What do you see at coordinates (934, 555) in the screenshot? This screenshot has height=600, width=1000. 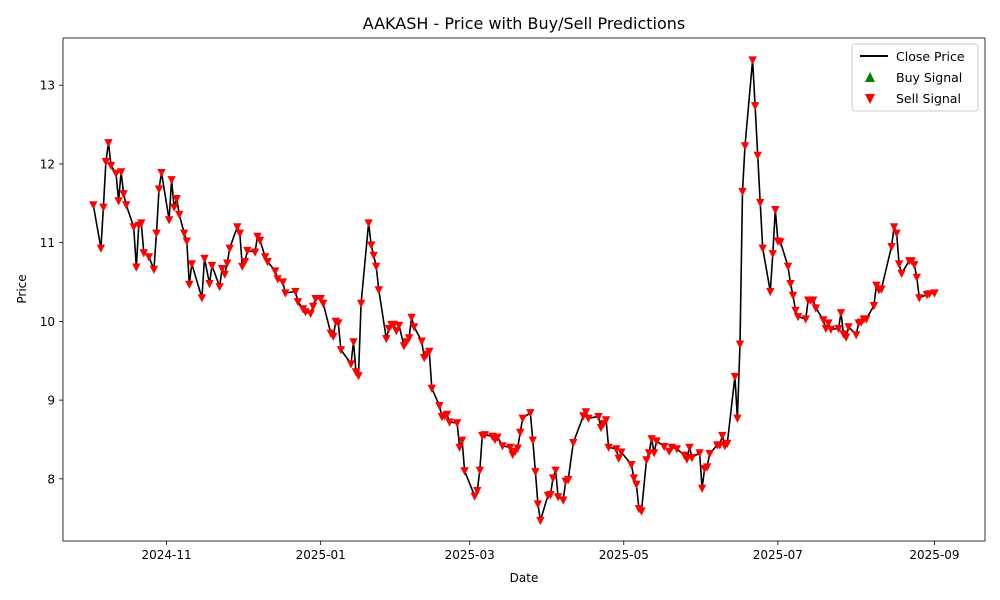 I see `x-tick-label: 2025-09` at bounding box center [934, 555].